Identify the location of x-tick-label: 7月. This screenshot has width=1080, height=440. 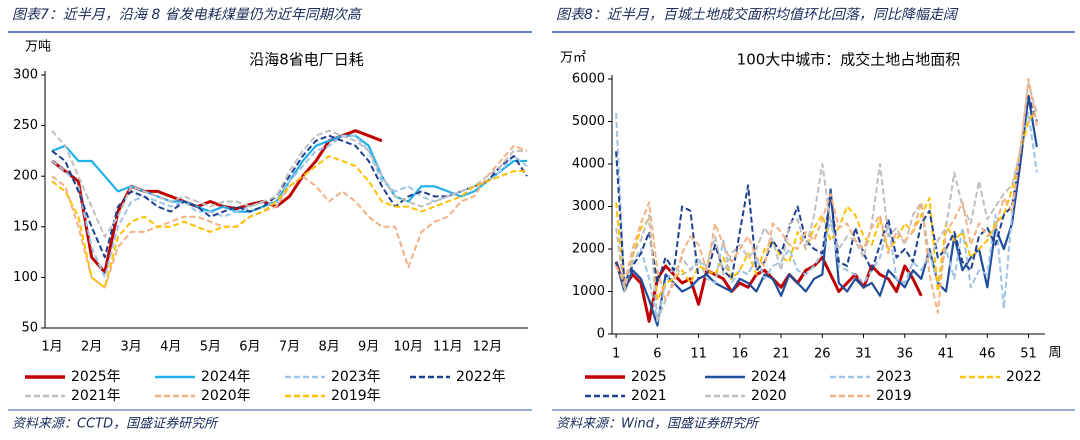
(289, 347).